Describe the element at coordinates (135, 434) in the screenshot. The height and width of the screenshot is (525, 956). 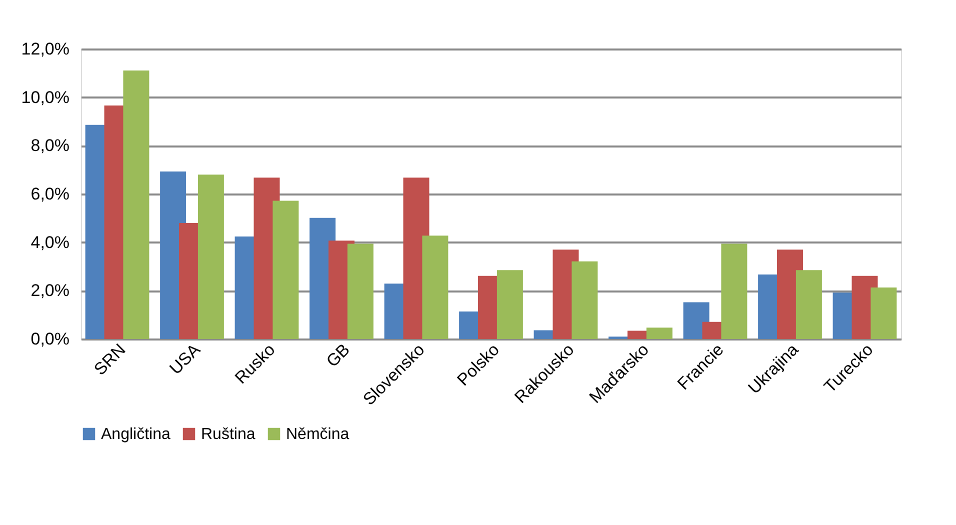
I see `legend-label: Angličtina` at that location.